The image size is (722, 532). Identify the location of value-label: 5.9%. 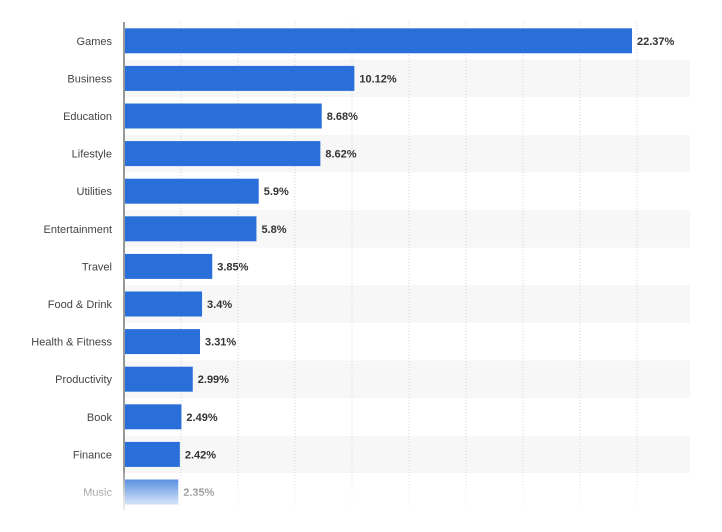
(276, 192).